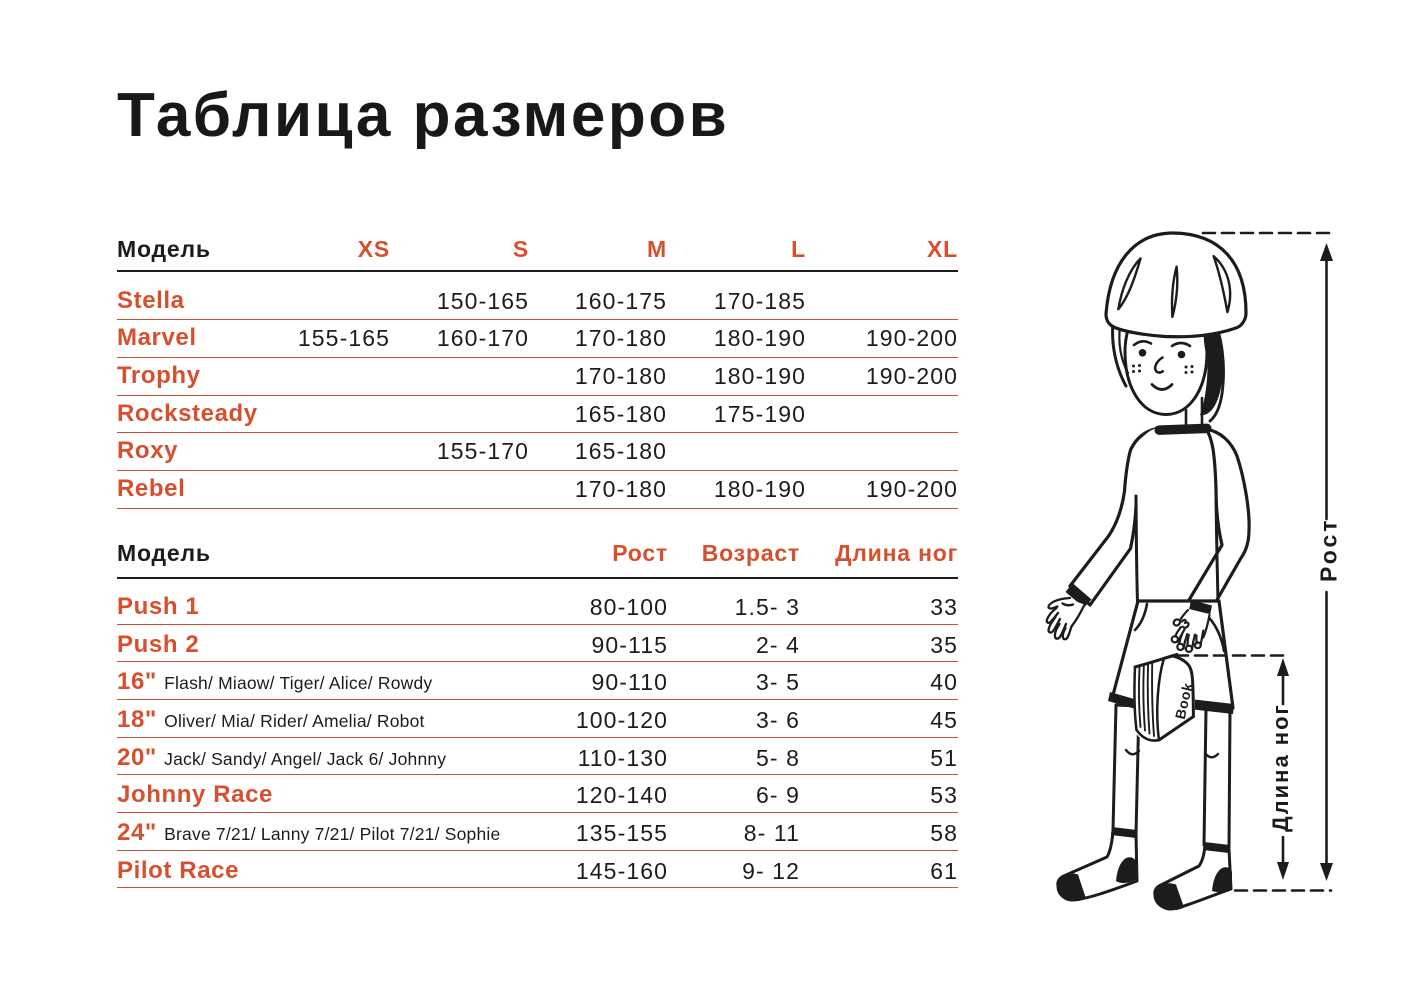 This screenshot has width=1419, height=1000. I want to click on svg-text: Рост, so click(1329, 549).